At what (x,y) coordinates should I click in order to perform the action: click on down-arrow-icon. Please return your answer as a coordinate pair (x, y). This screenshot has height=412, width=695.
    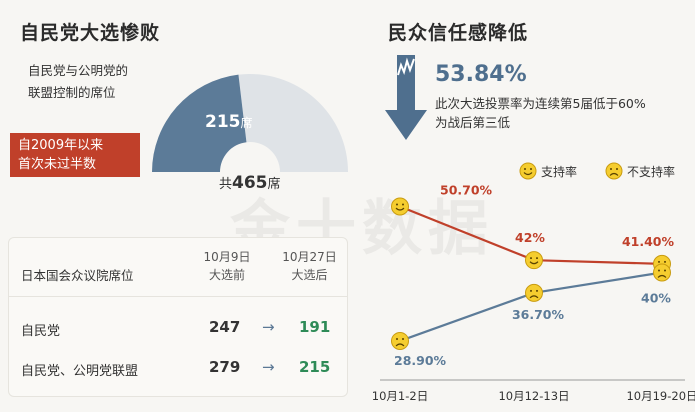
    Looking at the image, I should click on (406, 97).